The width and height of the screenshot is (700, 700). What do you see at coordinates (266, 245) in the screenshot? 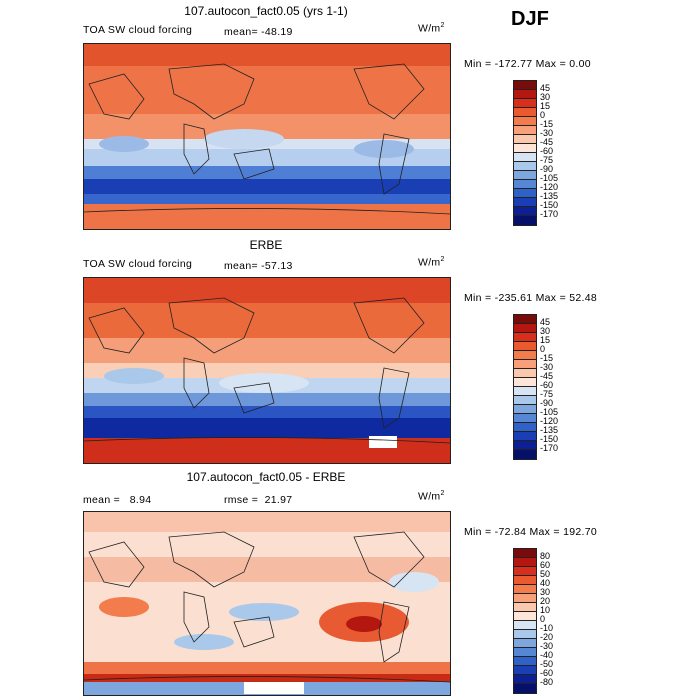
I see `panel-2-title: ERBE` at bounding box center [266, 245].